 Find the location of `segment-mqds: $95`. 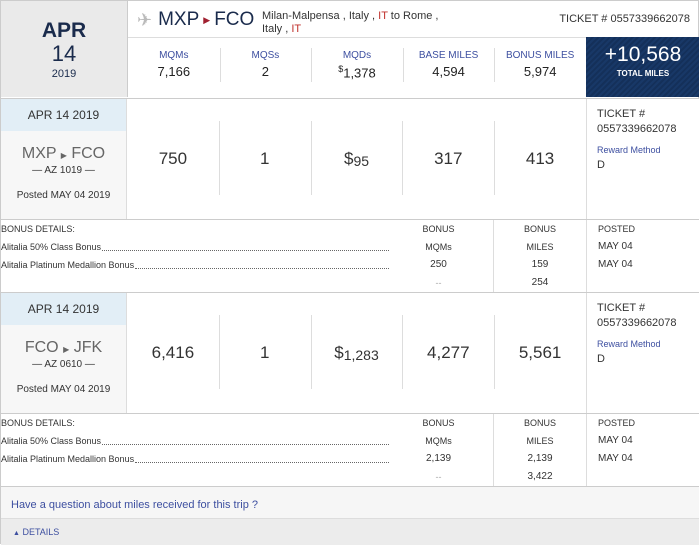

segment-mqds: $95 is located at coordinates (356, 159).